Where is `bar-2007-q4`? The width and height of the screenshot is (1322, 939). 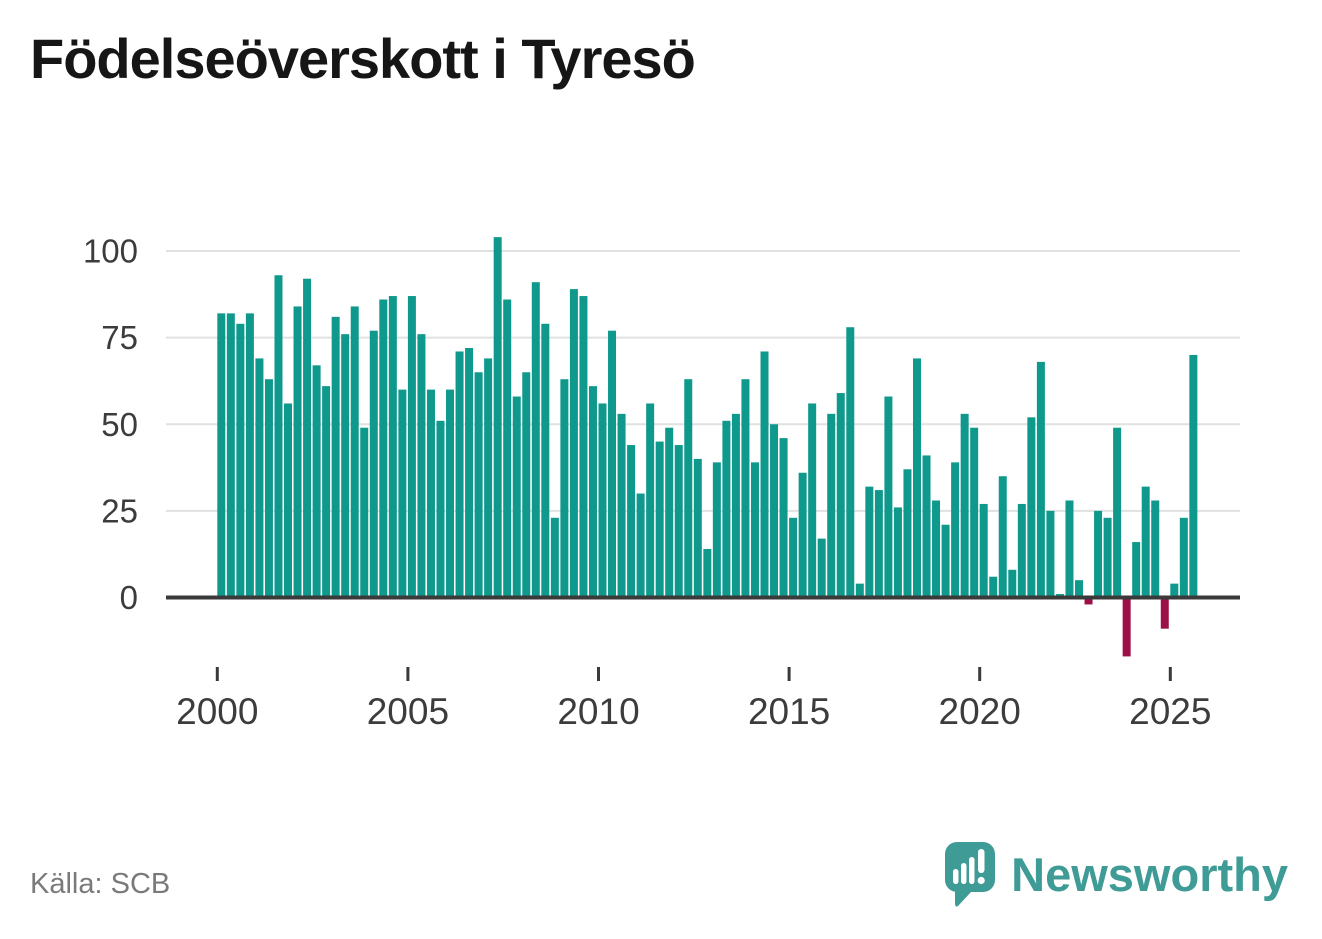 bar-2007-q4 is located at coordinates (516, 497).